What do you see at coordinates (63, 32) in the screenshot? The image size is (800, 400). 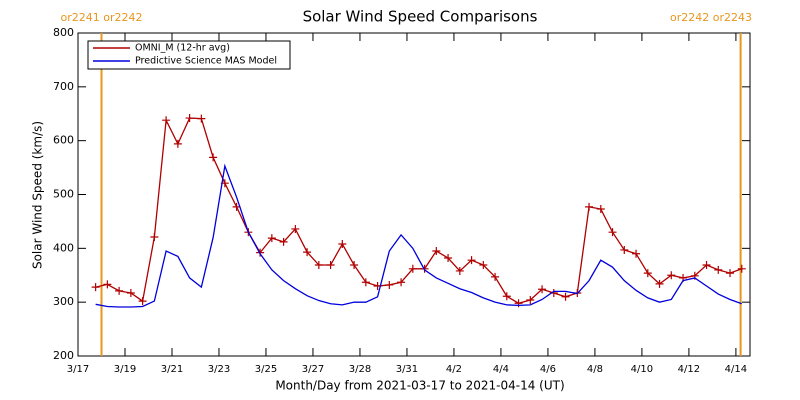 I see `y-tick-label: 800` at bounding box center [63, 32].